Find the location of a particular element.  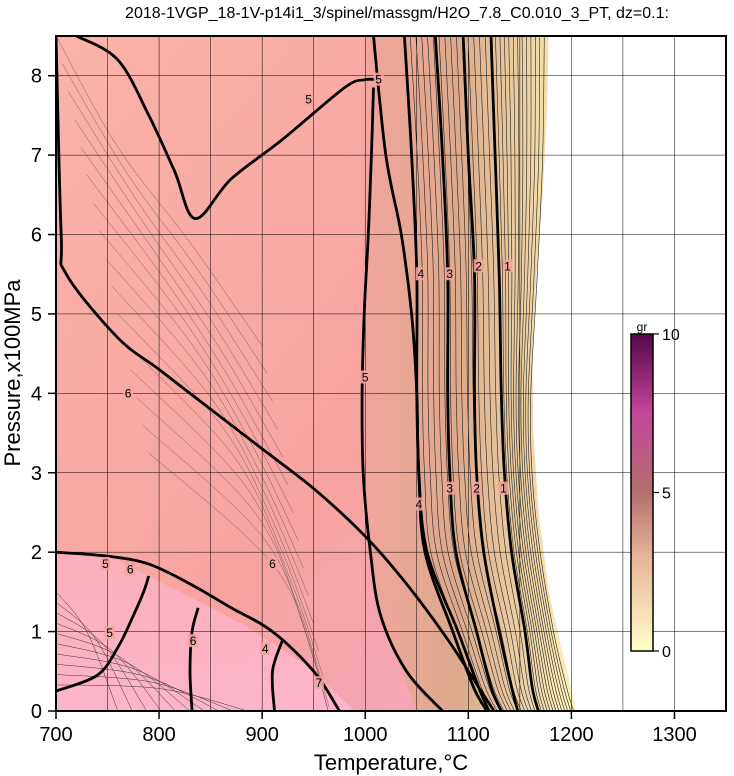

y-tick-label: 6 is located at coordinates (36, 236).